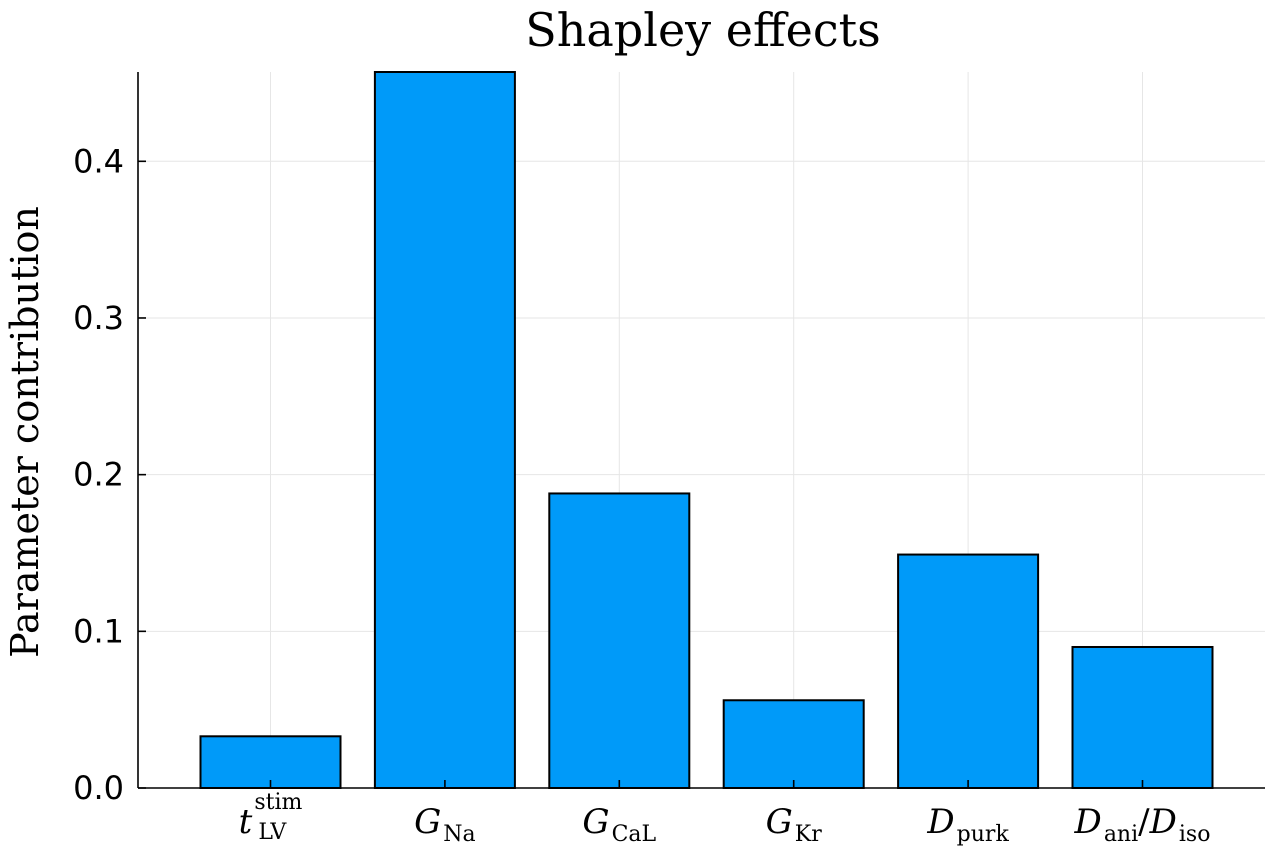  Describe the element at coordinates (725, 818) in the screenshot. I see `x-tick-labels: tstim LV GNa GCaL GKr Dpurk Dani/Diso` at that location.